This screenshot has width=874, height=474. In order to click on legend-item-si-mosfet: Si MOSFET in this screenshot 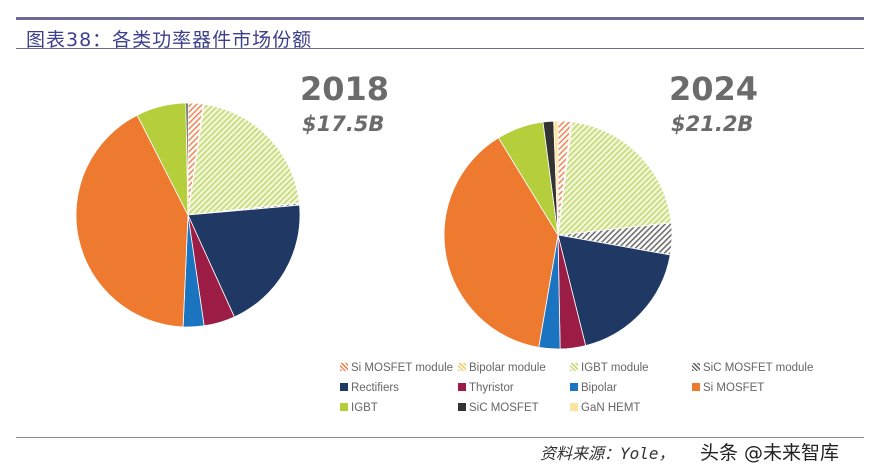, I will do `click(728, 388)`.